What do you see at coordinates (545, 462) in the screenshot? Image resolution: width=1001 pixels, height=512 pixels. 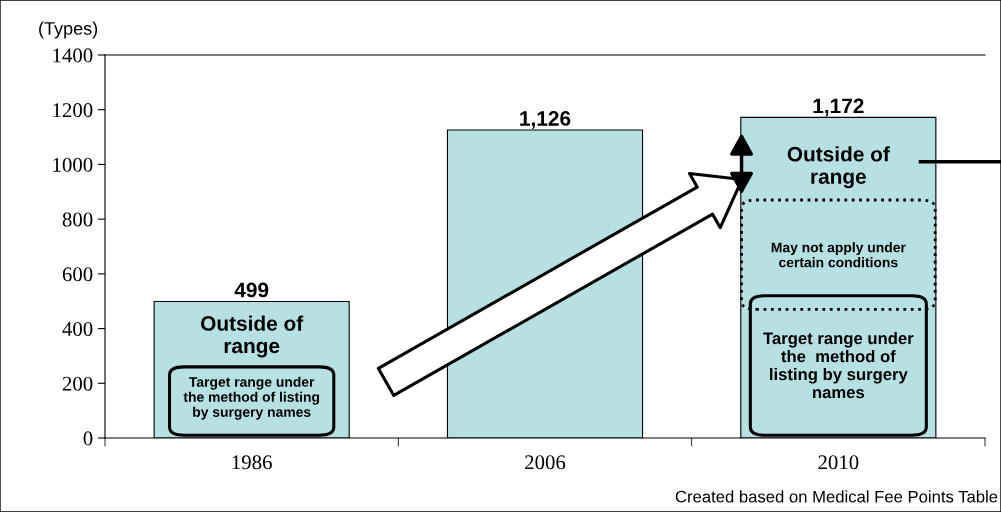 I see `x-tick-label: 2006` at bounding box center [545, 462].